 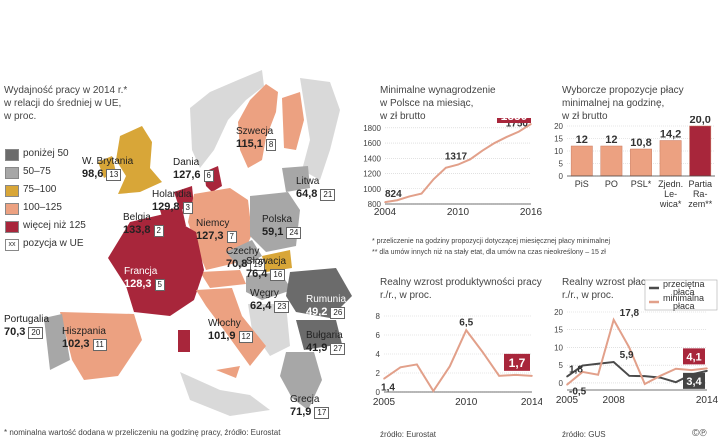 I want to click on data-label: 1317, so click(x=456, y=157).